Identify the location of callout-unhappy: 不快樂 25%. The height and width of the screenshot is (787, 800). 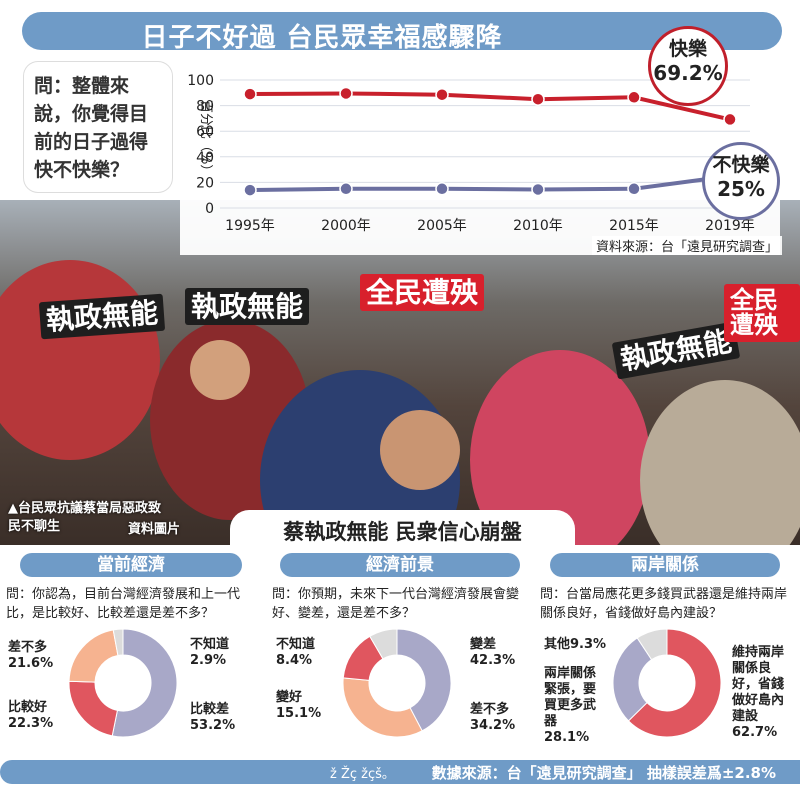
(741, 181).